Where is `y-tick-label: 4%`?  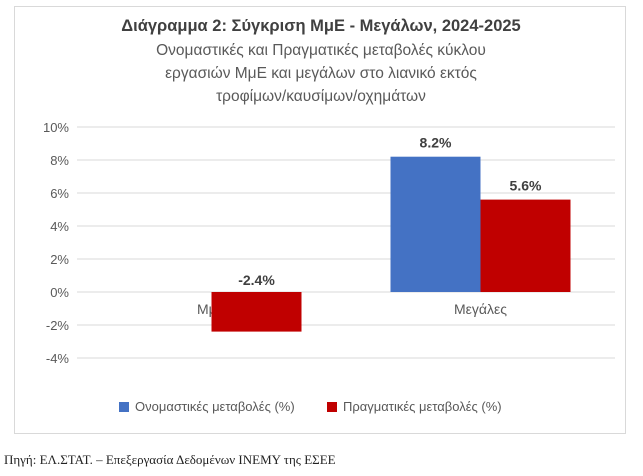
y-tick-label: 4% is located at coordinates (59, 226).